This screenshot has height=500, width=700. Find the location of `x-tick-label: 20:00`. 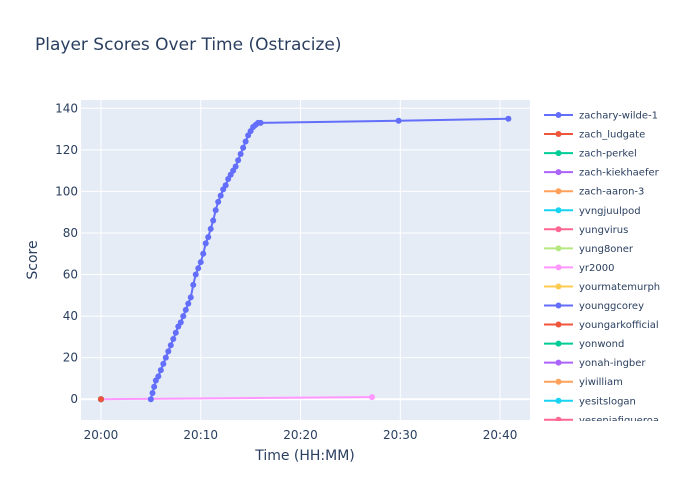

x-tick-label: 20:00 is located at coordinates (101, 435).